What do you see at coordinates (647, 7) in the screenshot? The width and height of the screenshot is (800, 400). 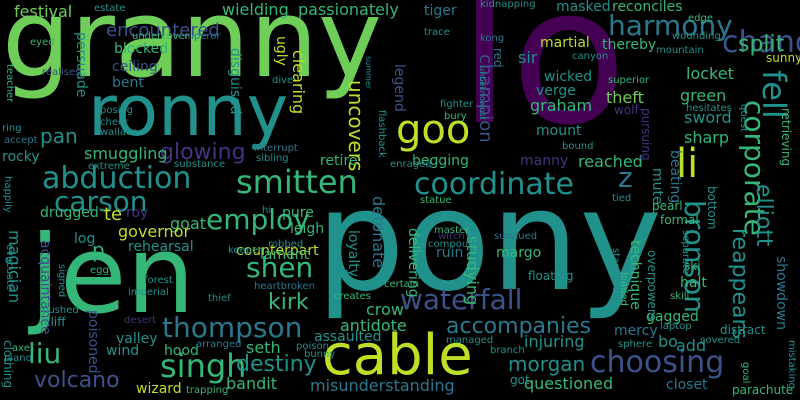 I see `word-reconciles: reconciles` at bounding box center [647, 7].